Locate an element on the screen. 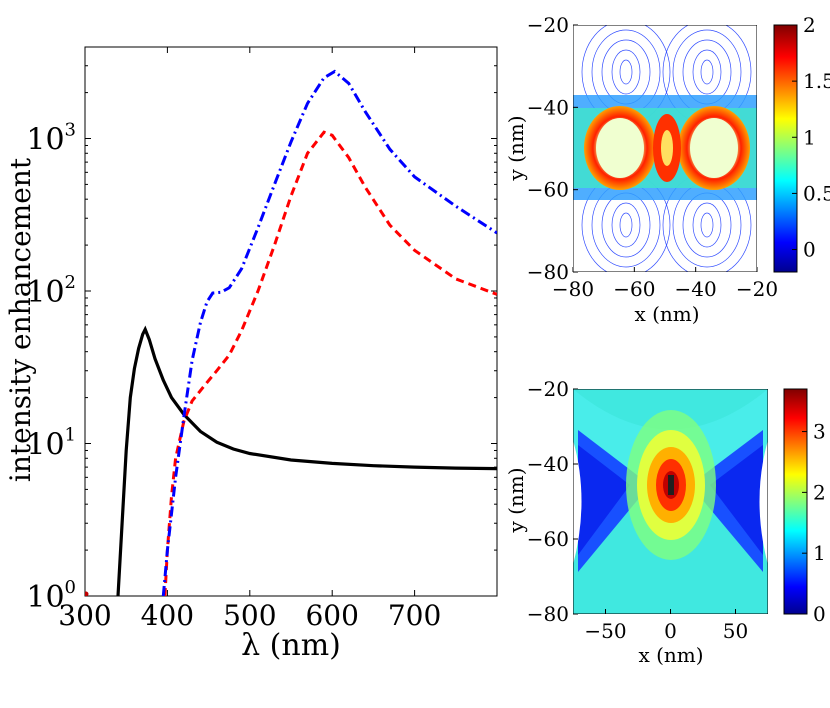  main-y-tick-exp: 2 is located at coordinates (70, 282).